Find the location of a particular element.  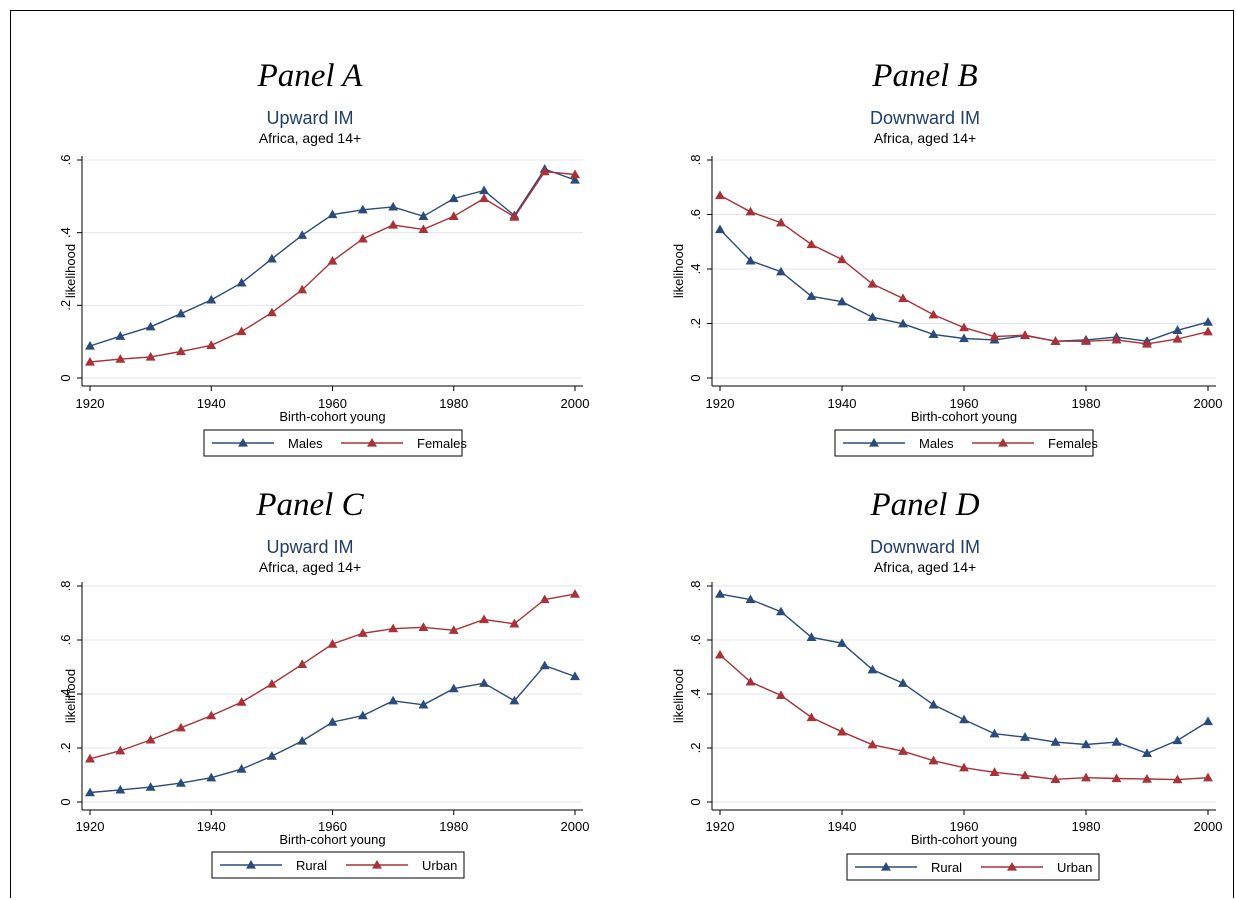

series-urban is located at coordinates (332, 676).